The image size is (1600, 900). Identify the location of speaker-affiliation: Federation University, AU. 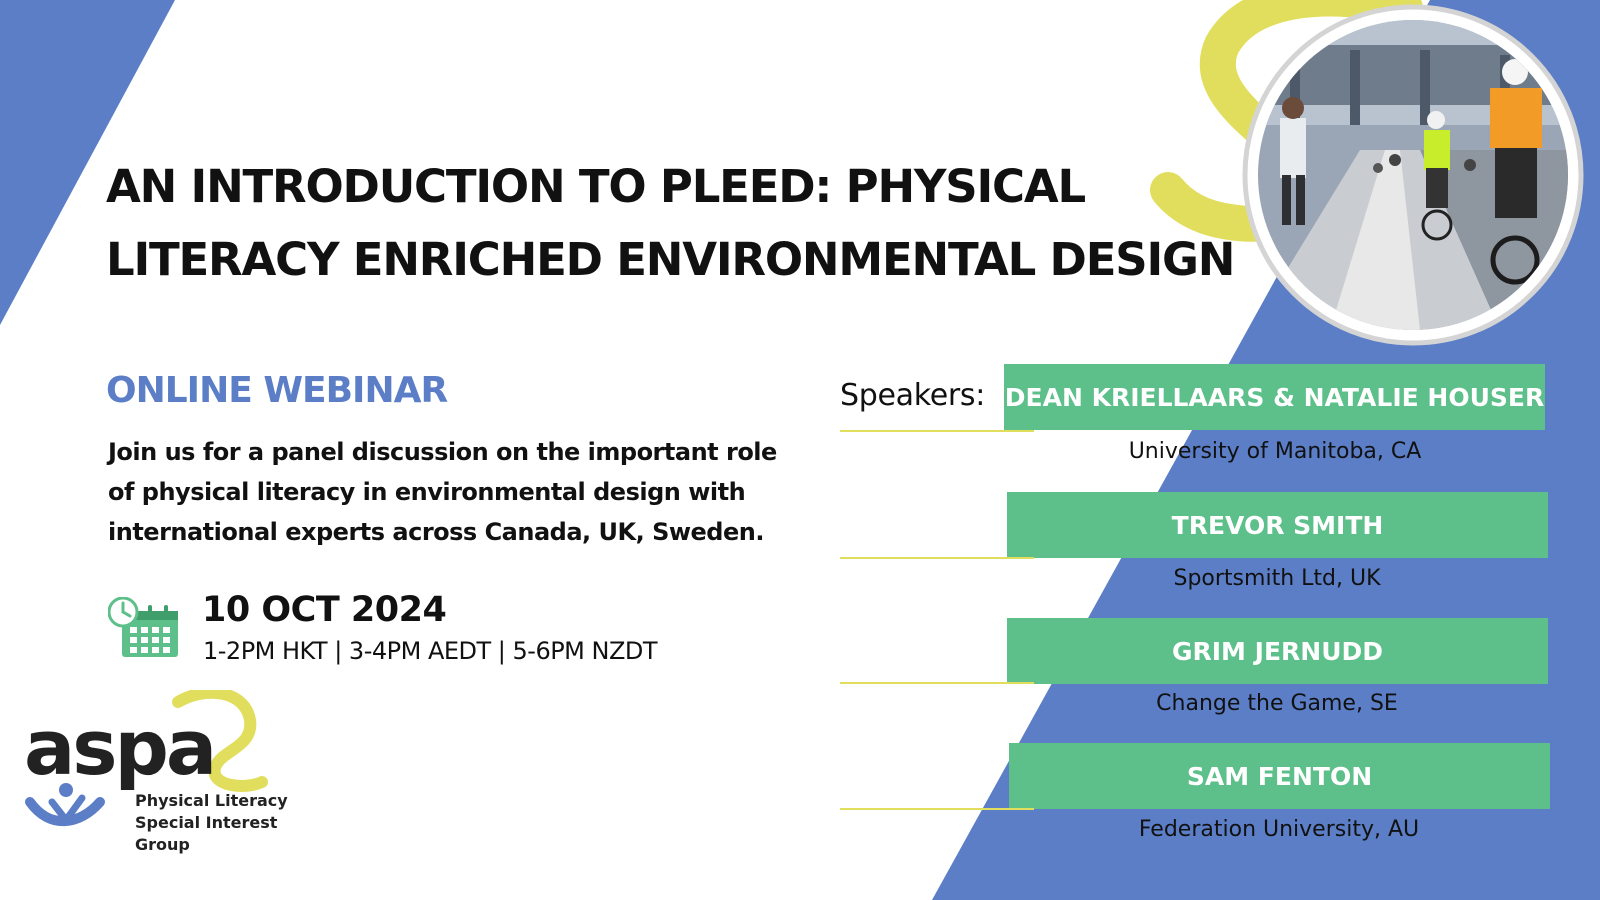
(1279, 829).